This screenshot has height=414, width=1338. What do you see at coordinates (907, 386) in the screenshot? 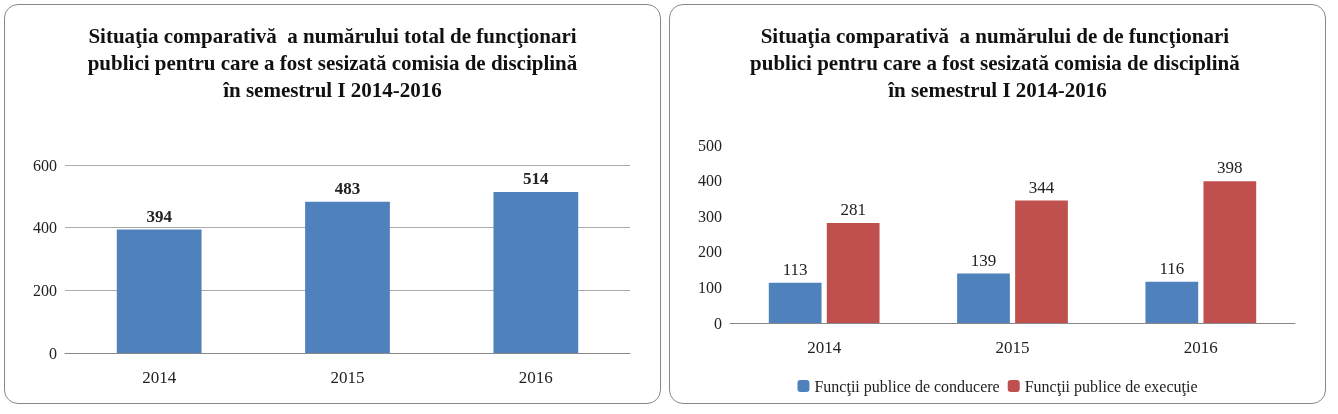
I see `legend-label: Funcţii publice de conducere` at bounding box center [907, 386].